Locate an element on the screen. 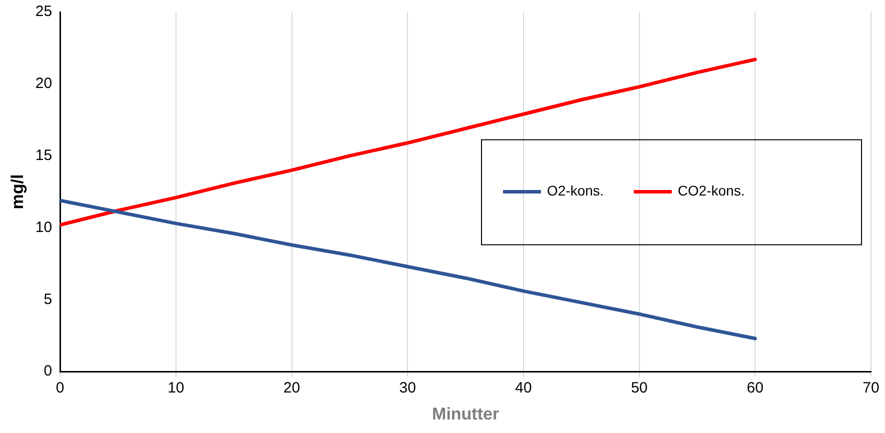 The height and width of the screenshot is (433, 885). x-axis-title: Minutter is located at coordinates (466, 414).